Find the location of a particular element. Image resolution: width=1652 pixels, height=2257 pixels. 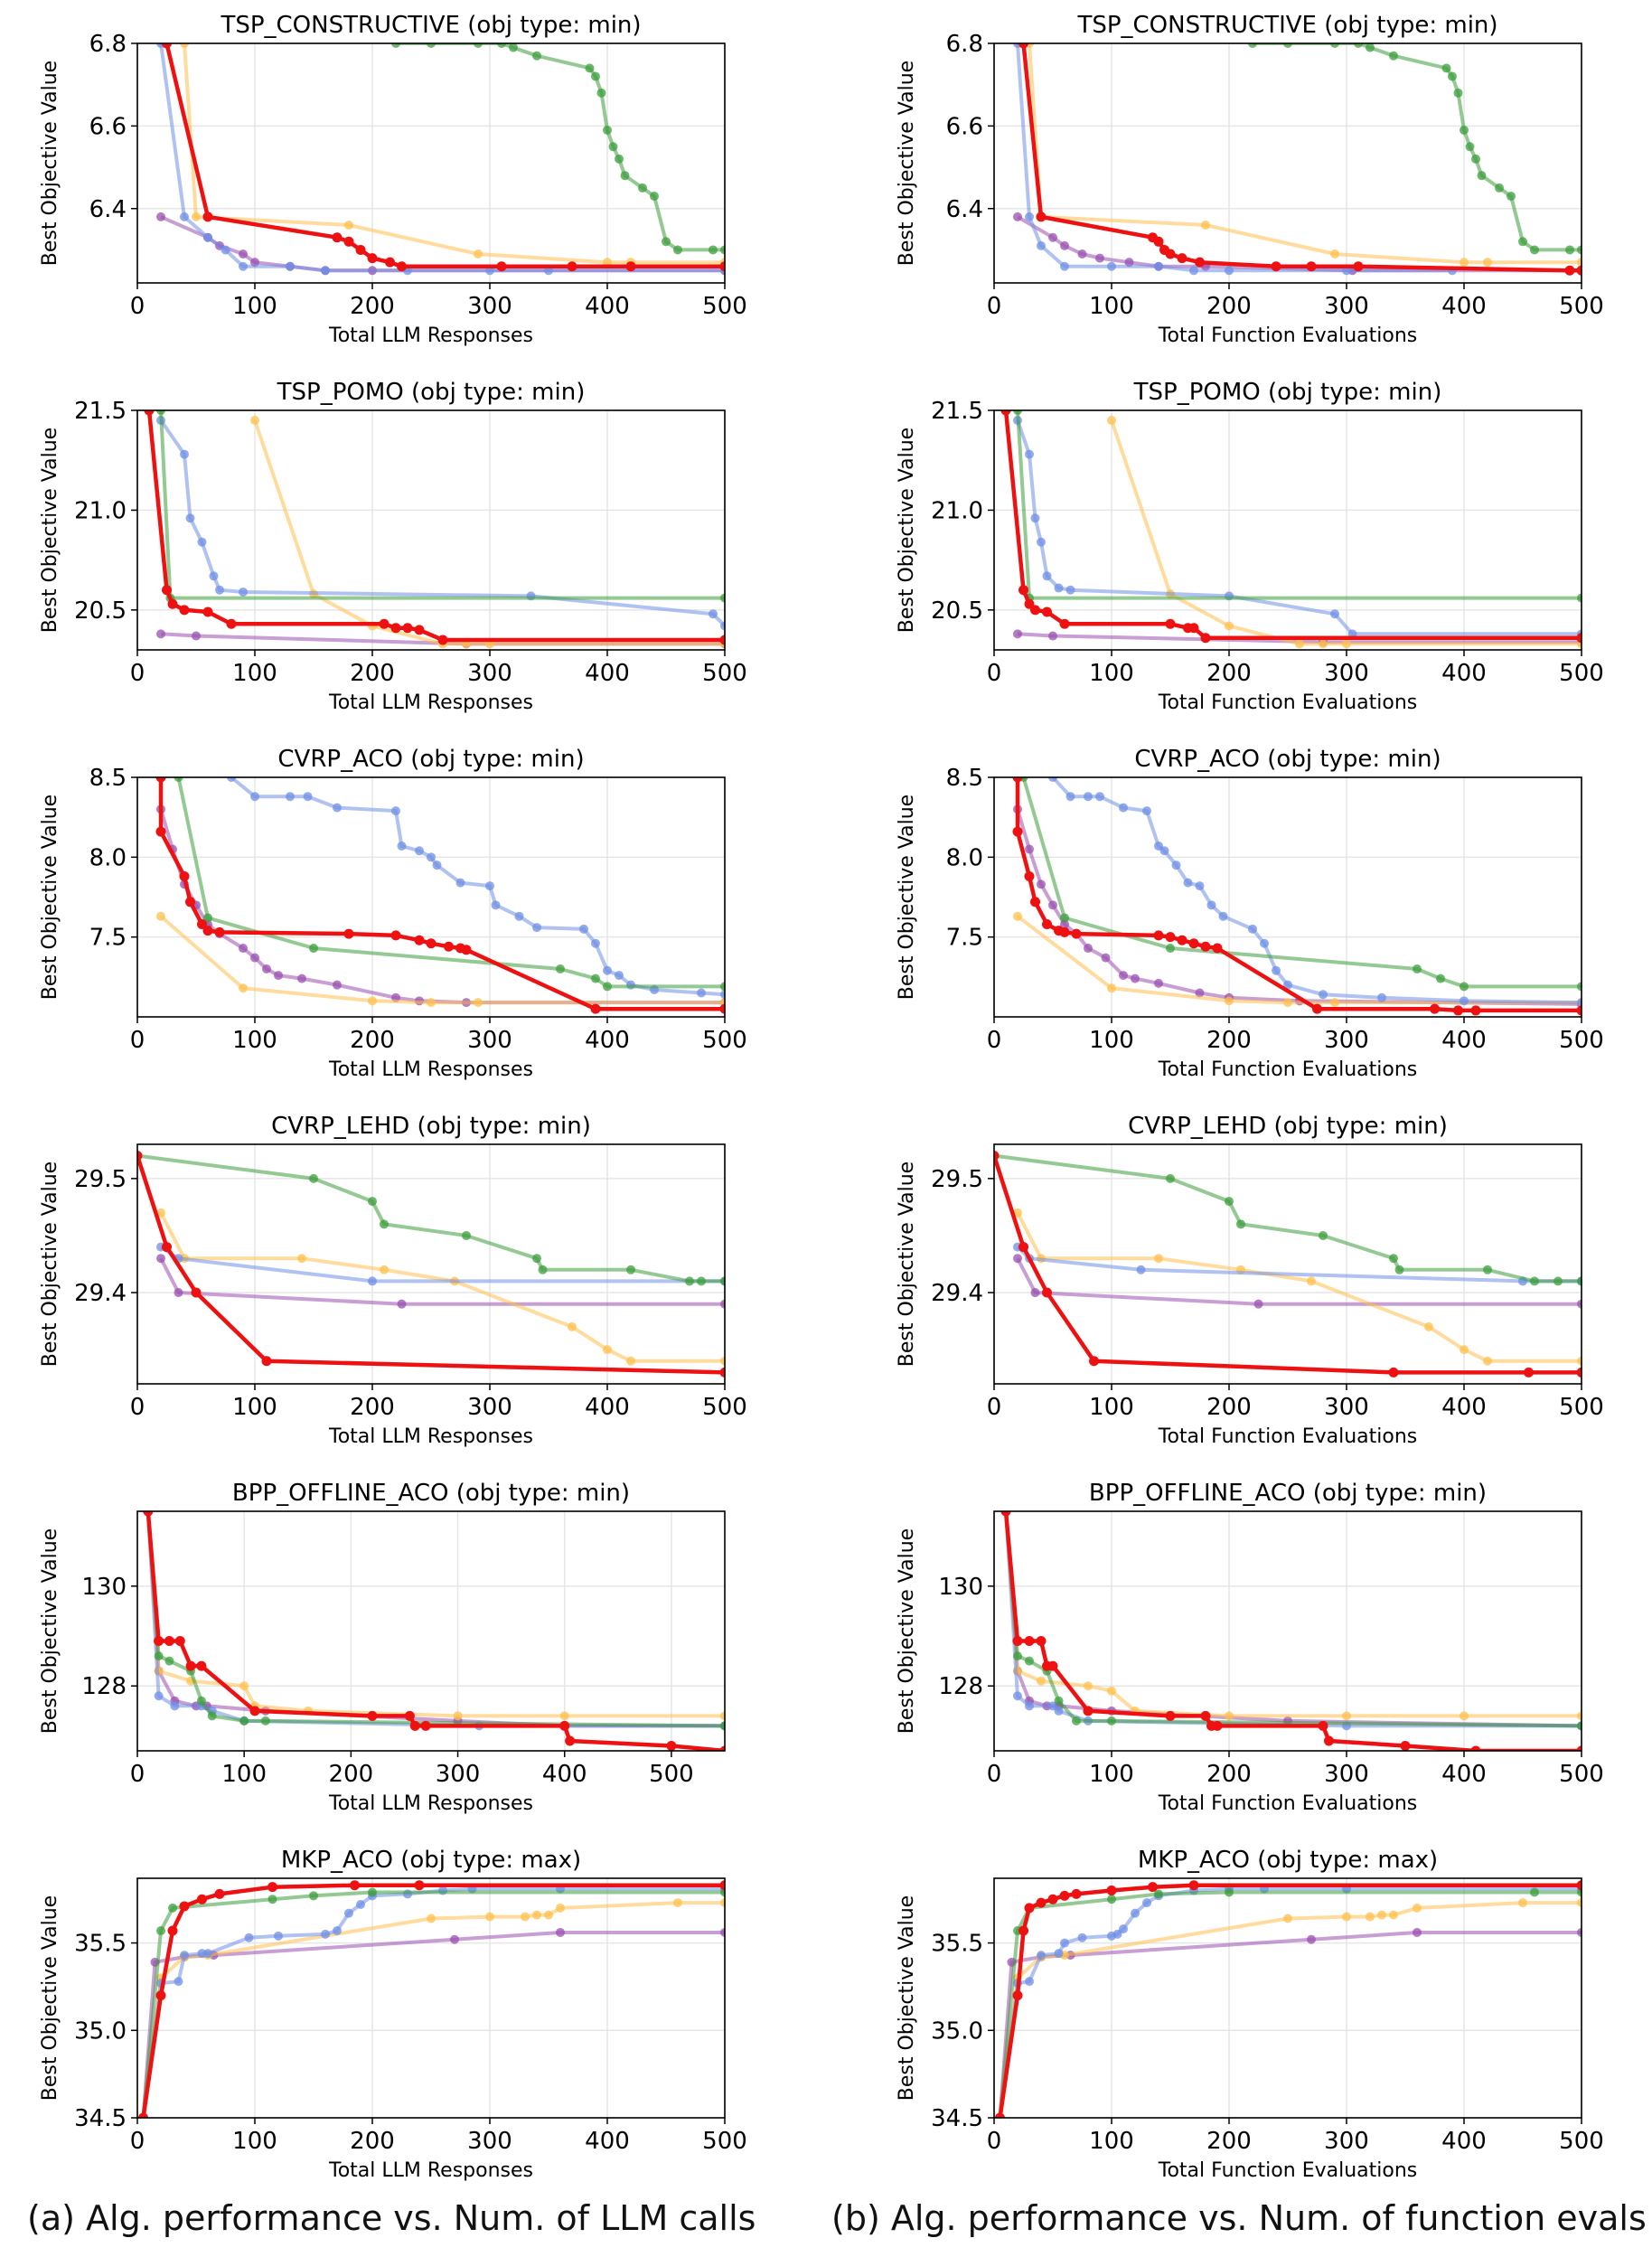

series-line-orange is located at coordinates (435, 1614).